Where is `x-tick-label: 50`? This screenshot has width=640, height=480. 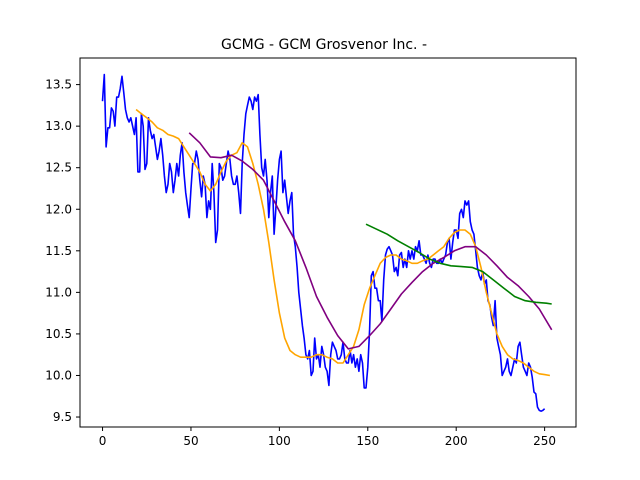 x-tick-label: 50 is located at coordinates (190, 441).